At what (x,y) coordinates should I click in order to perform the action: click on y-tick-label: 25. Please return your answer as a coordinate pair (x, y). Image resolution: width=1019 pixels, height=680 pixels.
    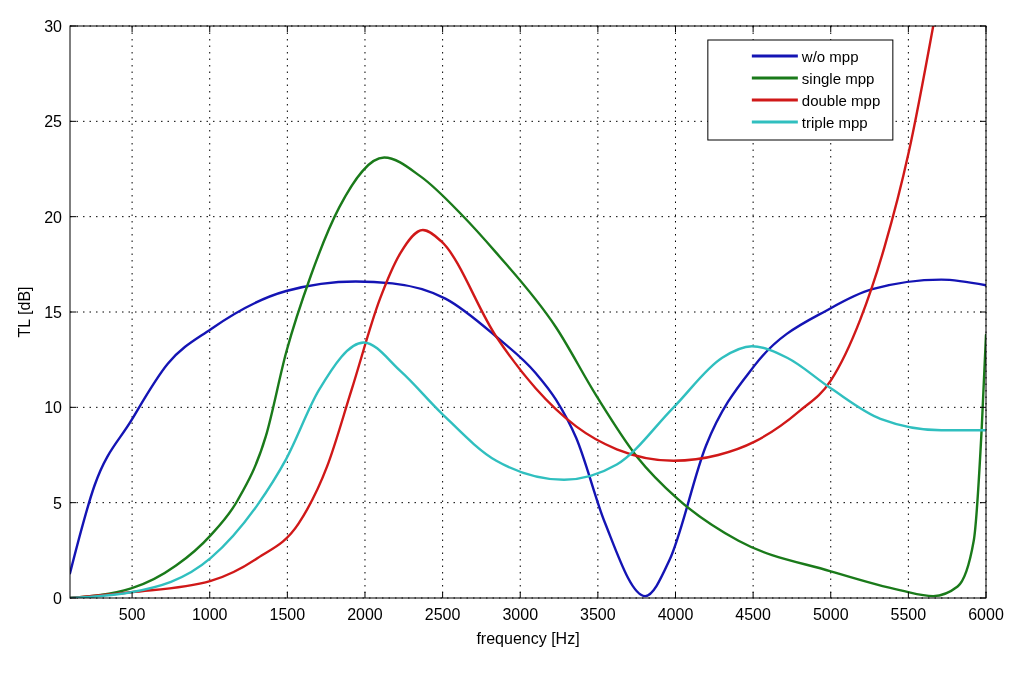
    Looking at the image, I should click on (53, 122).